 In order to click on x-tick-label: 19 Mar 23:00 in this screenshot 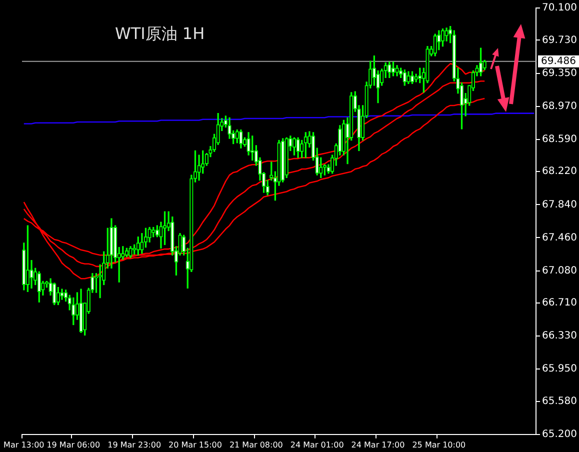, I will do `click(135, 445)`.